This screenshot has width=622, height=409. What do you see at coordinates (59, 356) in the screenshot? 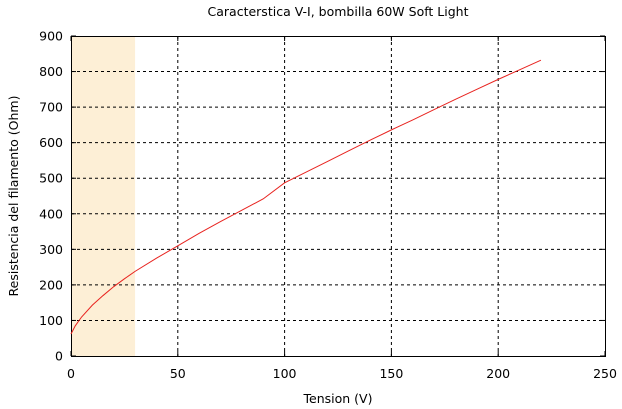
I see `y-tick-label: 0` at bounding box center [59, 356].